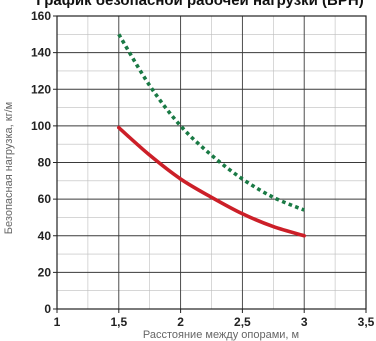  I want to click on y-tick-label: 120, so click(41, 89).